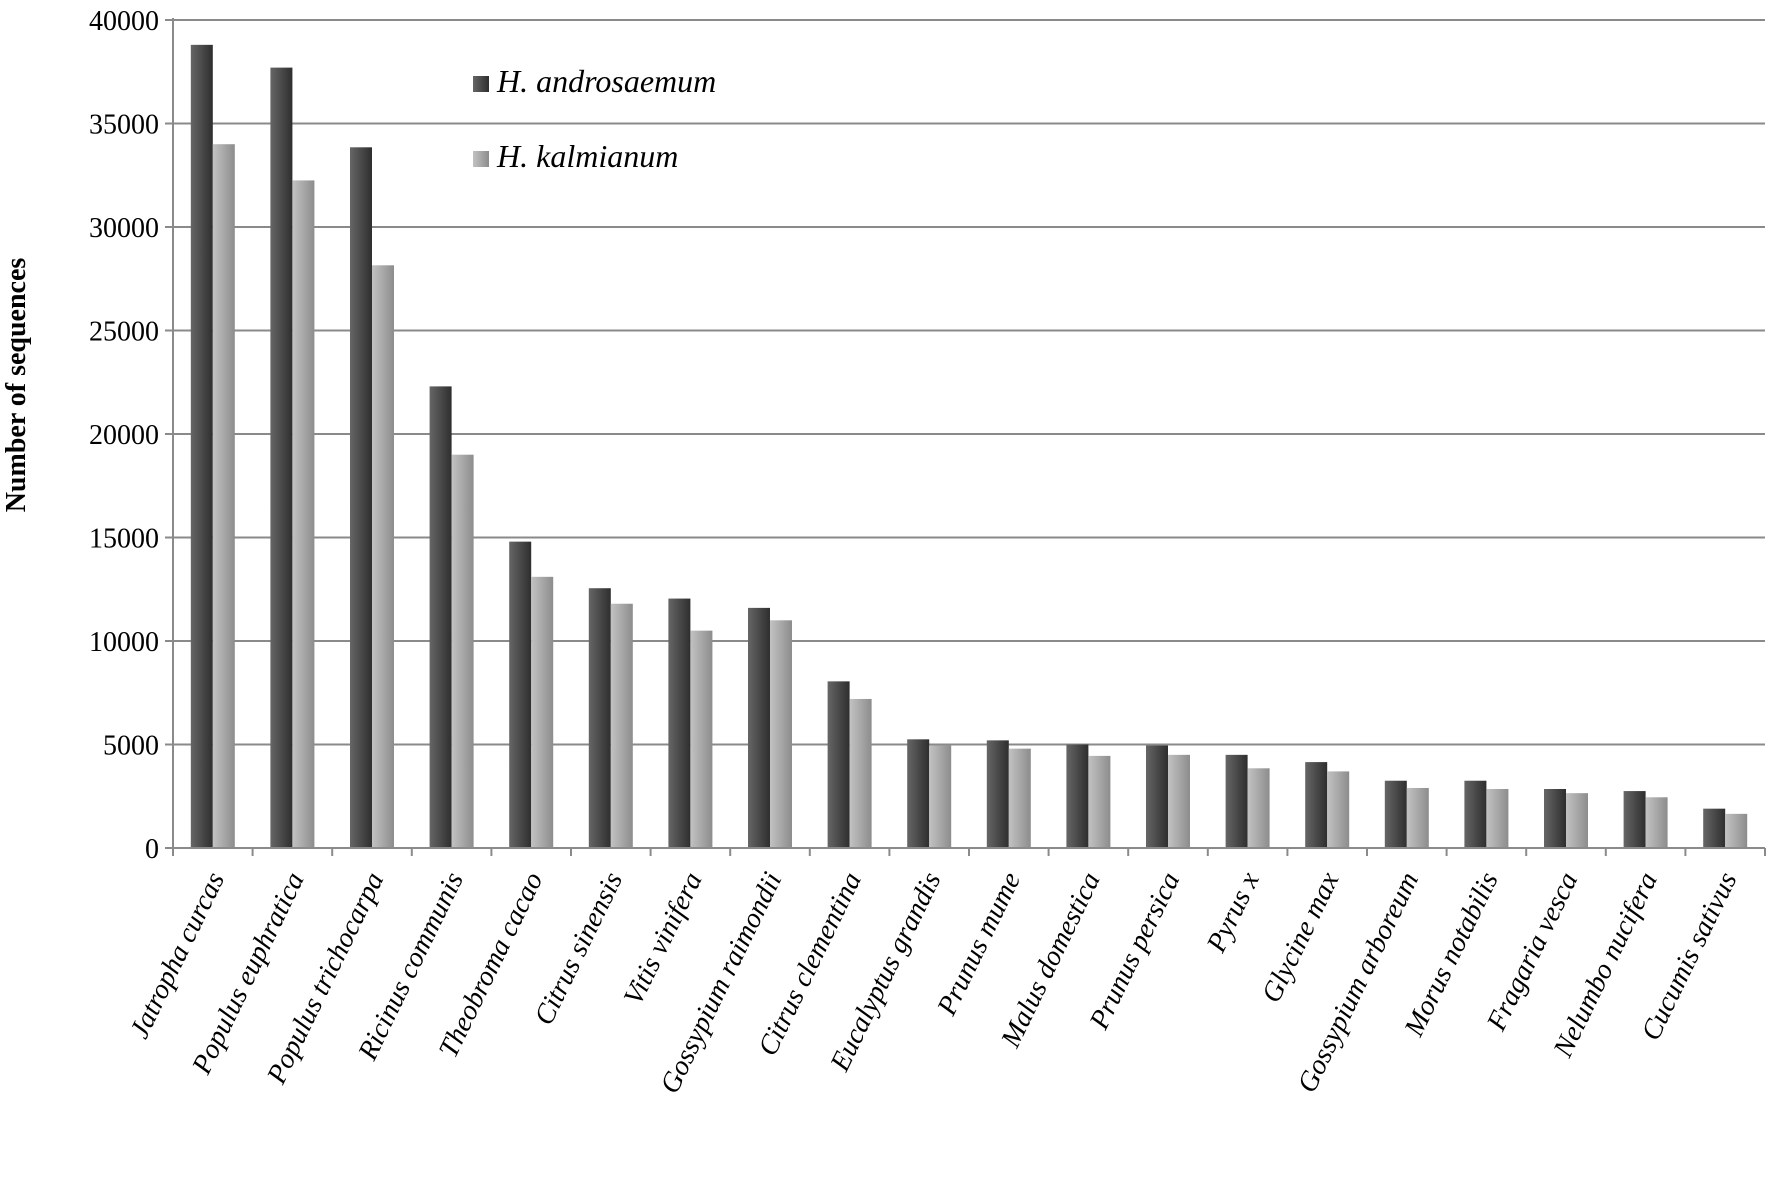  What do you see at coordinates (663, 938) in the screenshot?
I see `x-tick-label: Vitis vinifera` at bounding box center [663, 938].